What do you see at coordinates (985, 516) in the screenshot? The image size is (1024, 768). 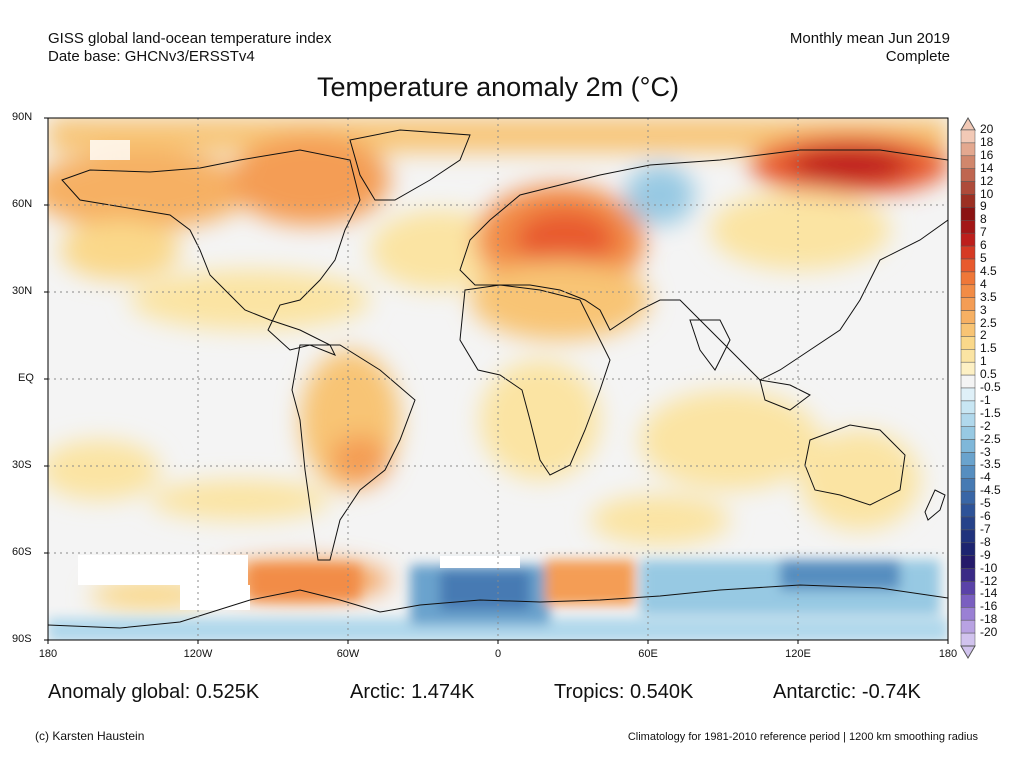 I see `colorbar-label: -6` at bounding box center [985, 516].